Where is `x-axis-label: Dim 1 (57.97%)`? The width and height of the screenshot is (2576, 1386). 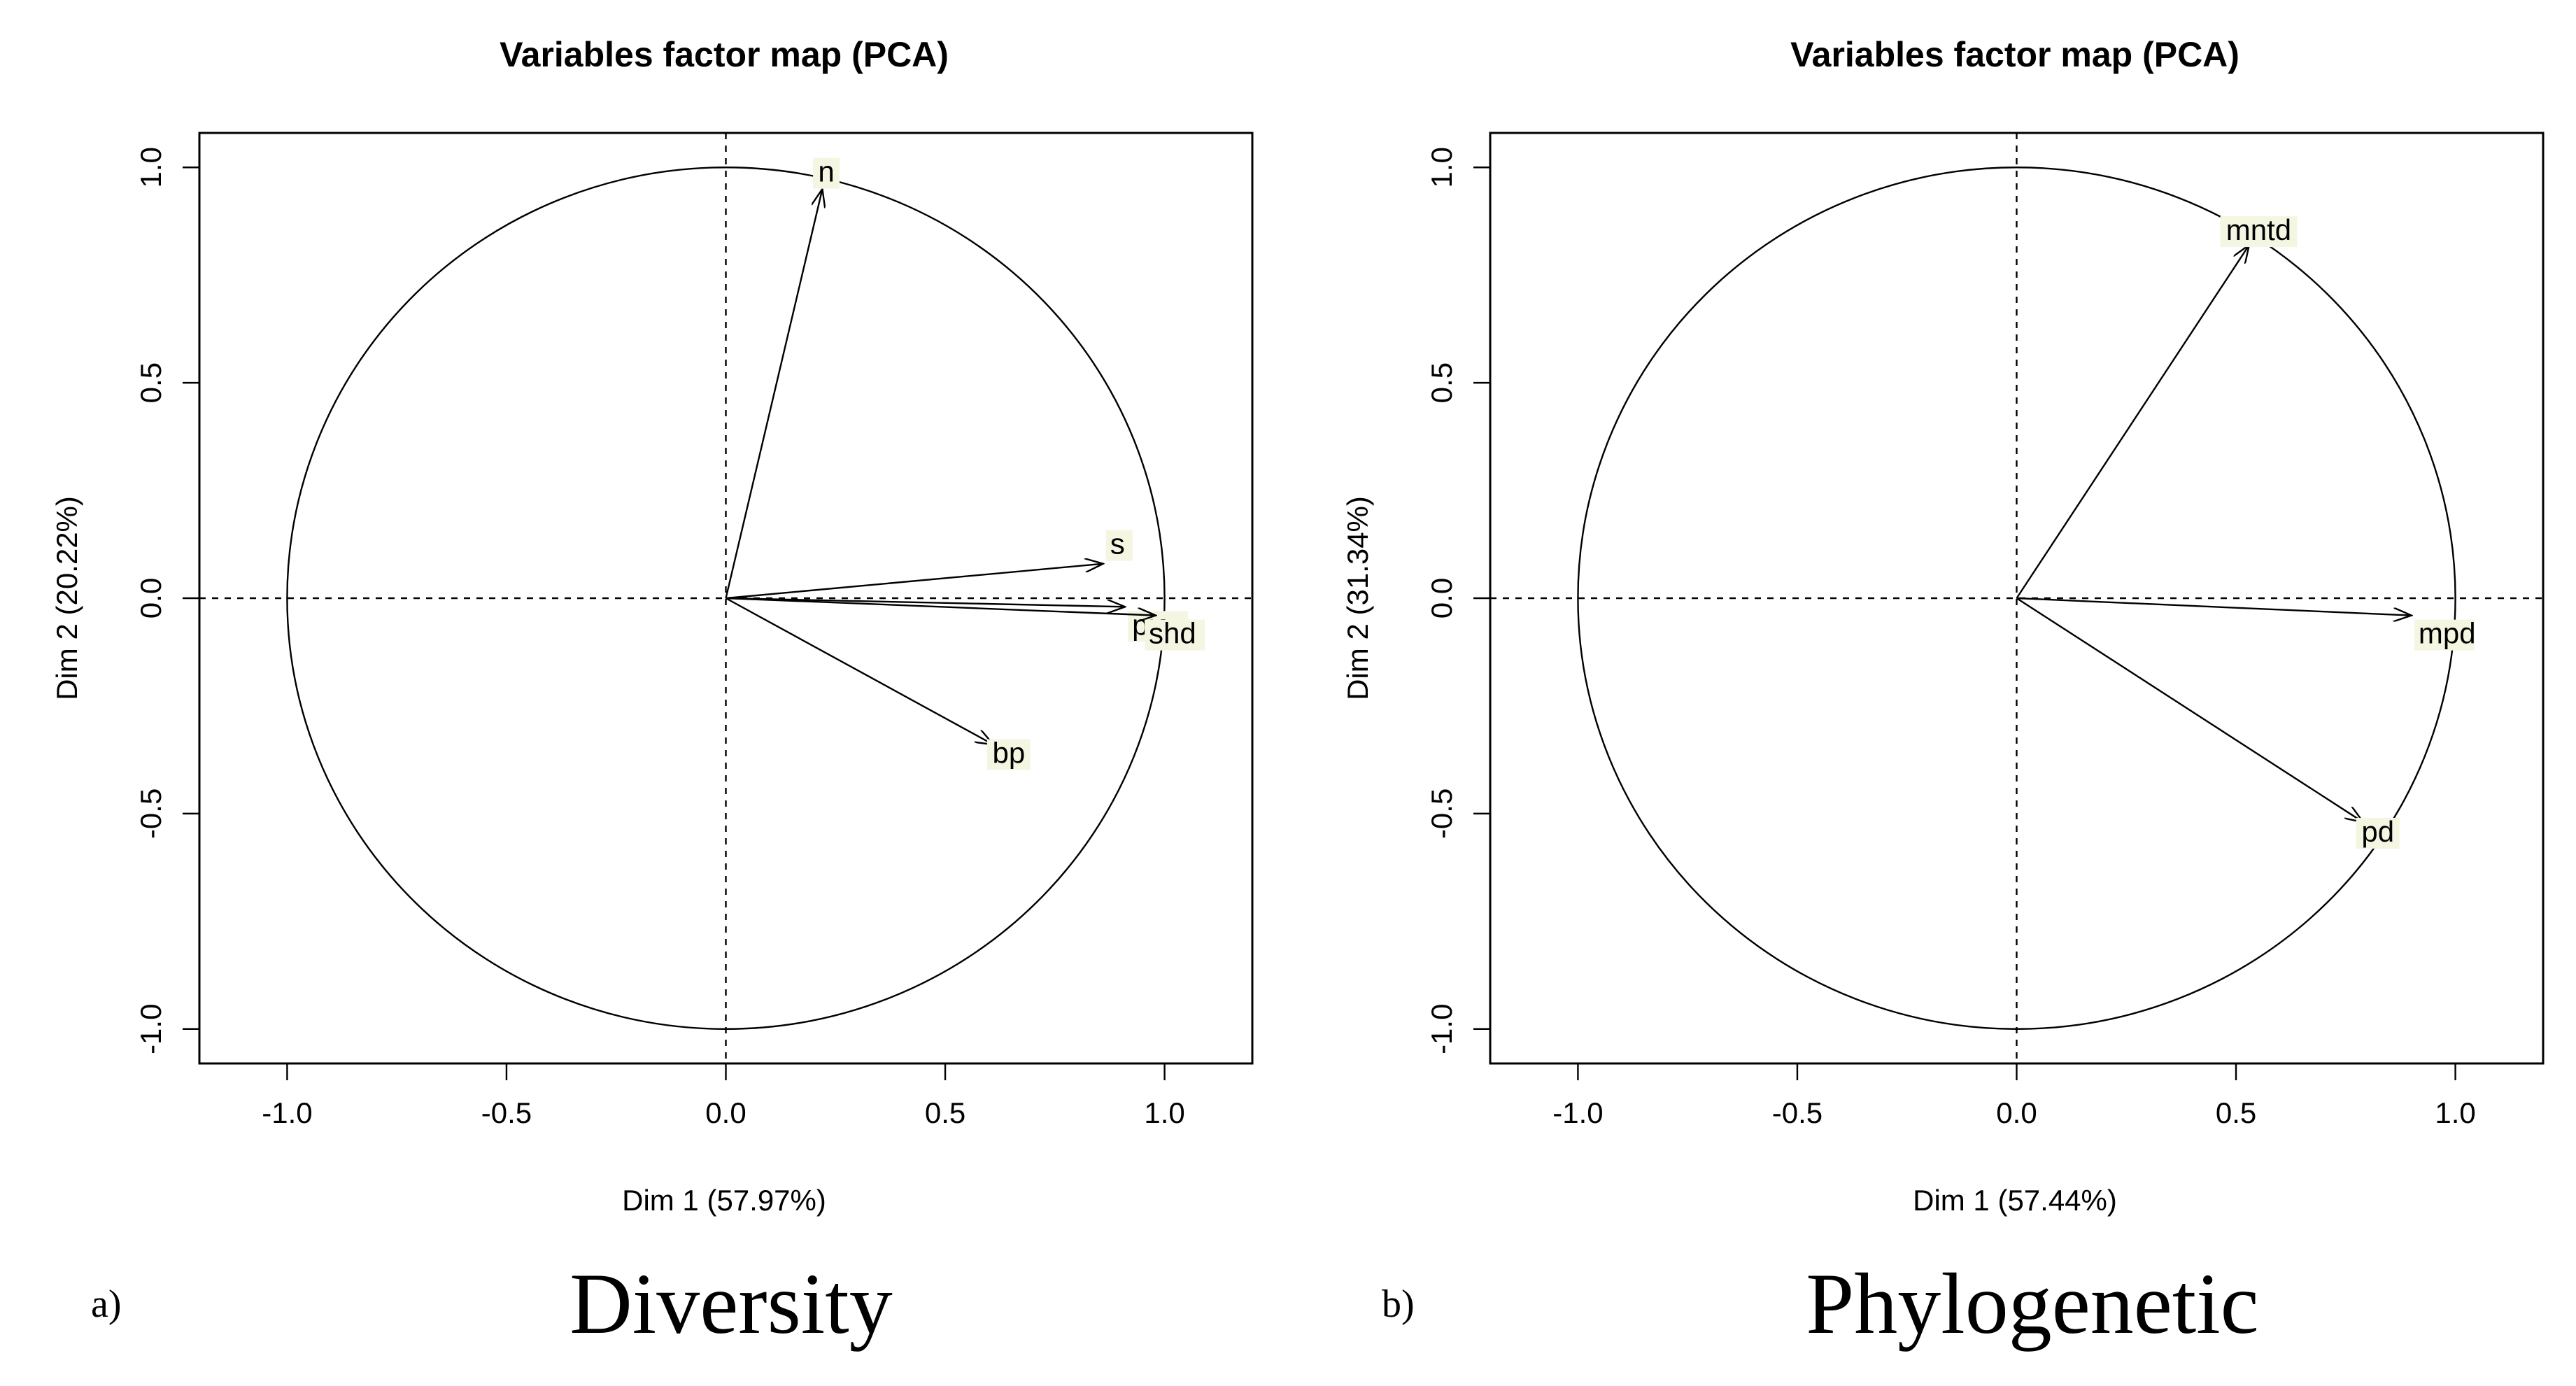
x-axis-label: Dim 1 (57.97%) is located at coordinates (724, 1200).